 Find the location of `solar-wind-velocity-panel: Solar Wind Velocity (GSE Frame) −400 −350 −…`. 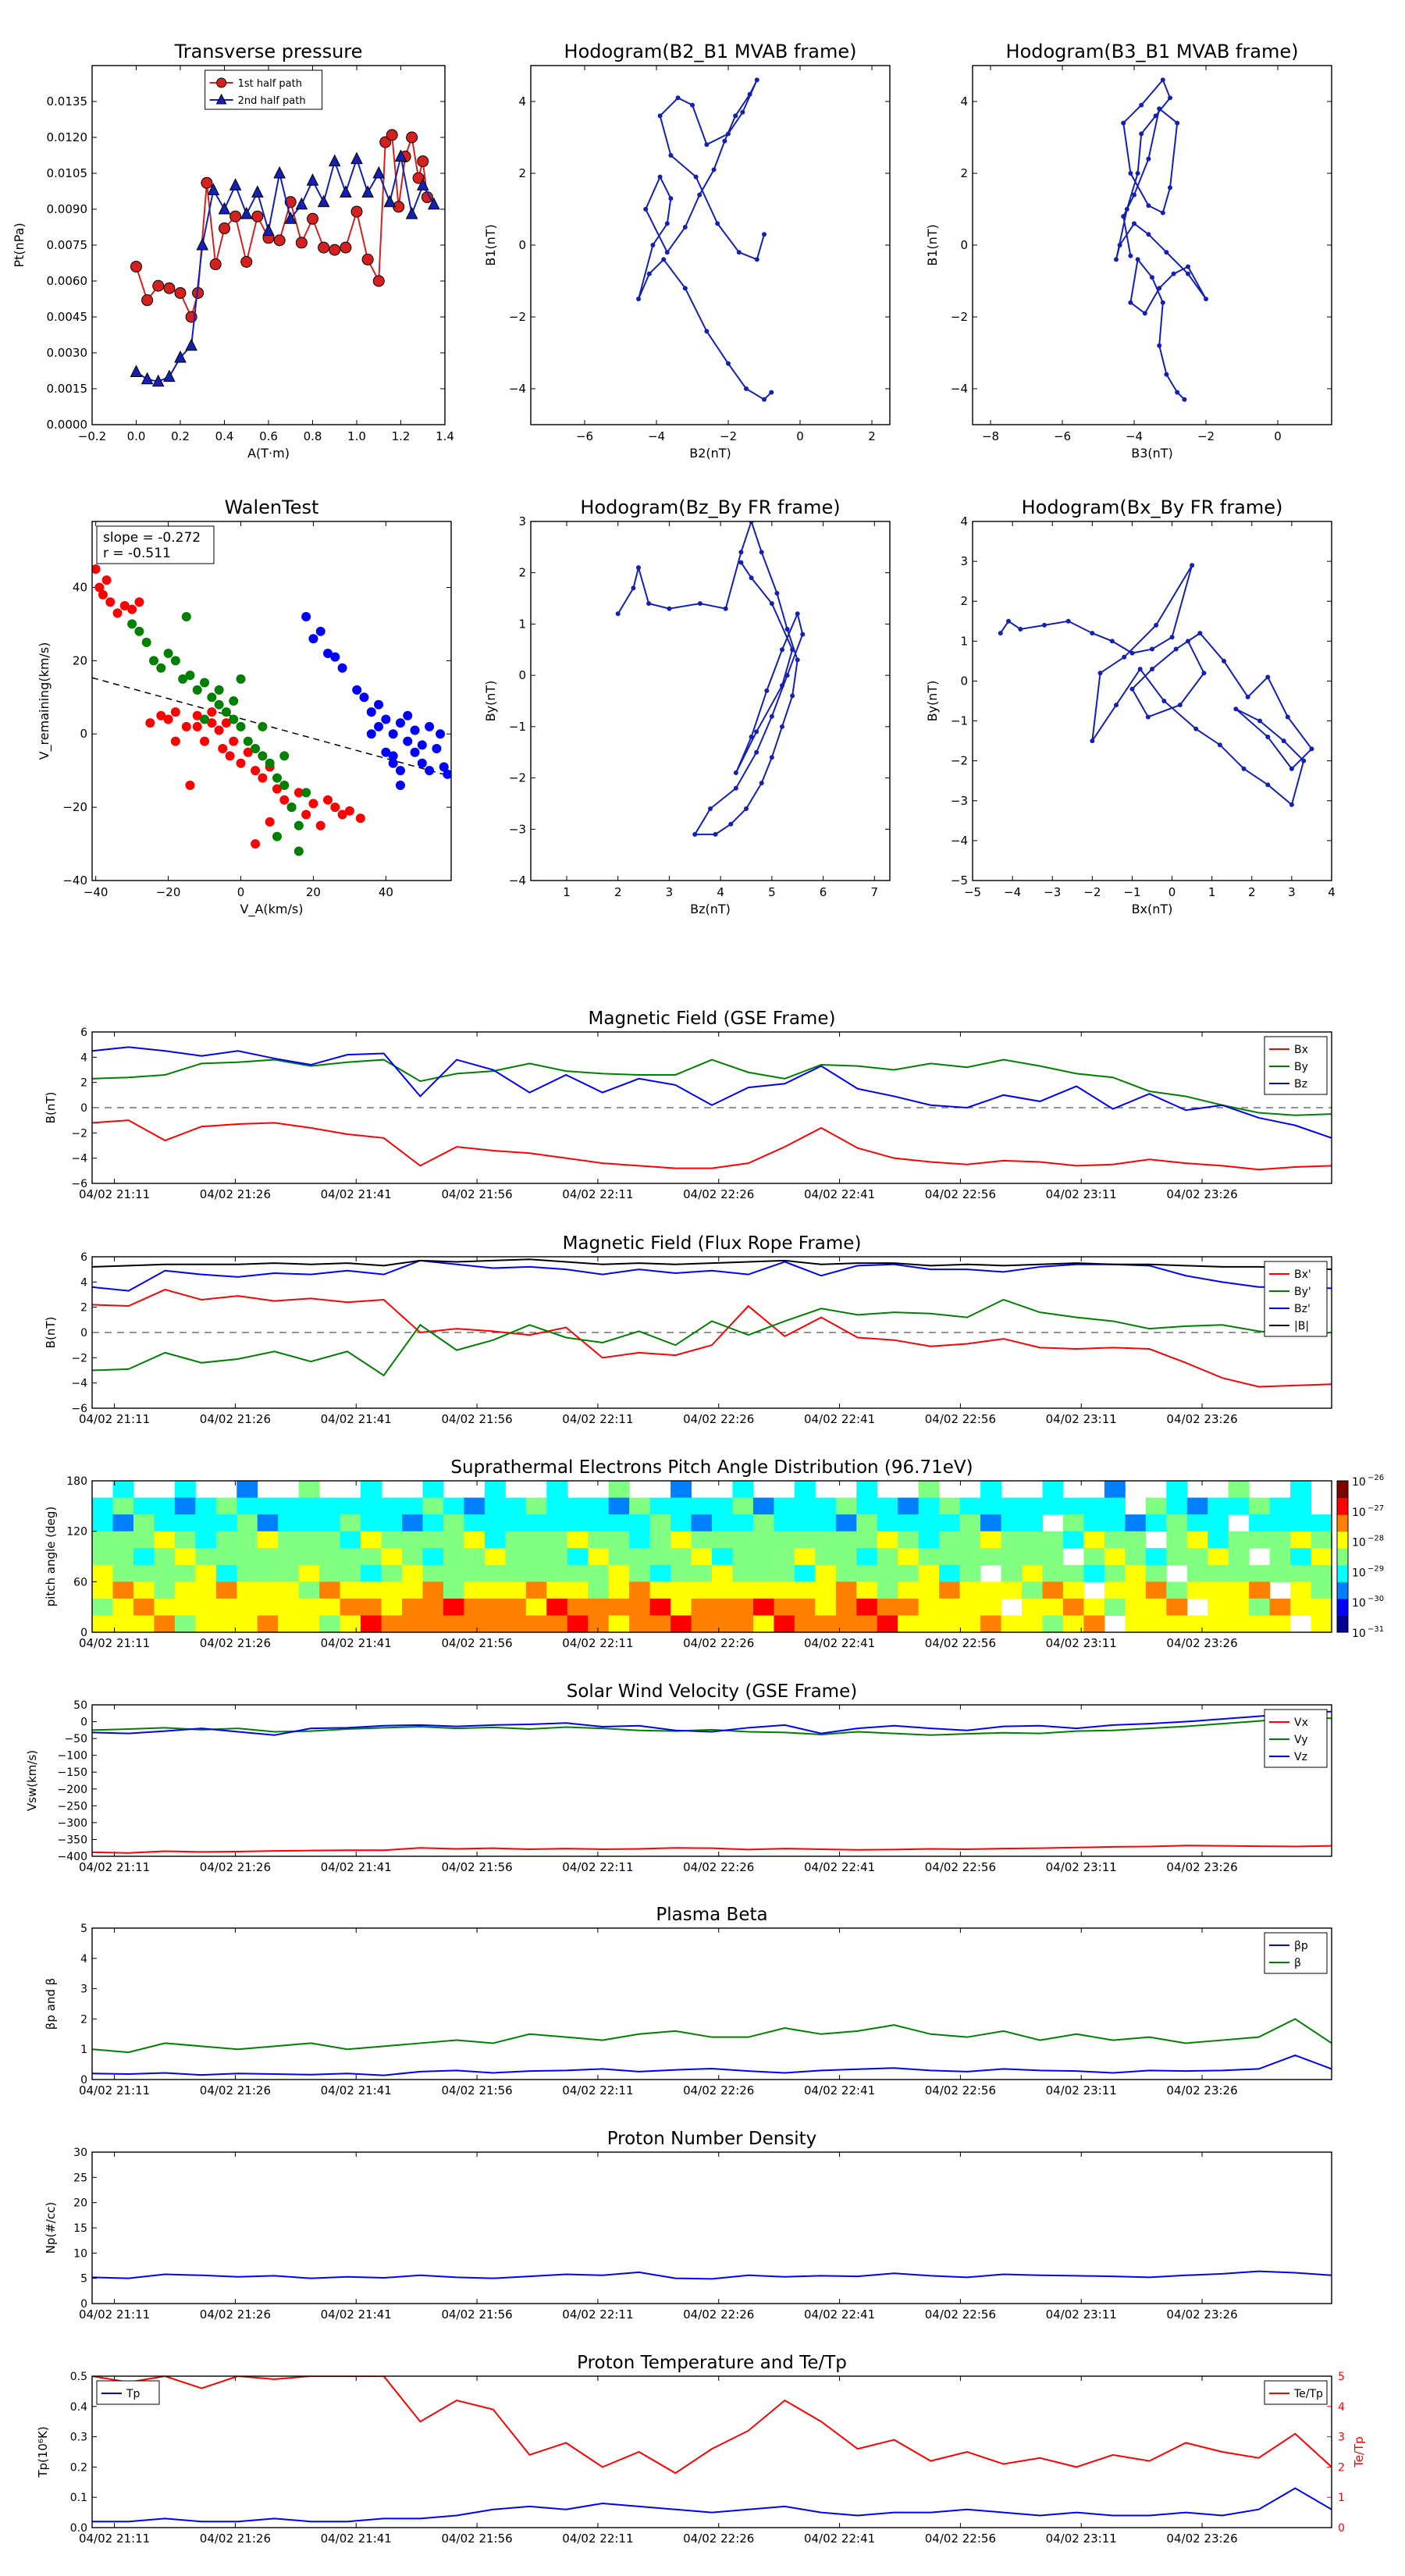

solar-wind-velocity-panel: Solar Wind Velocity (GSE Frame) −400 −350 −… is located at coordinates (679, 1777).